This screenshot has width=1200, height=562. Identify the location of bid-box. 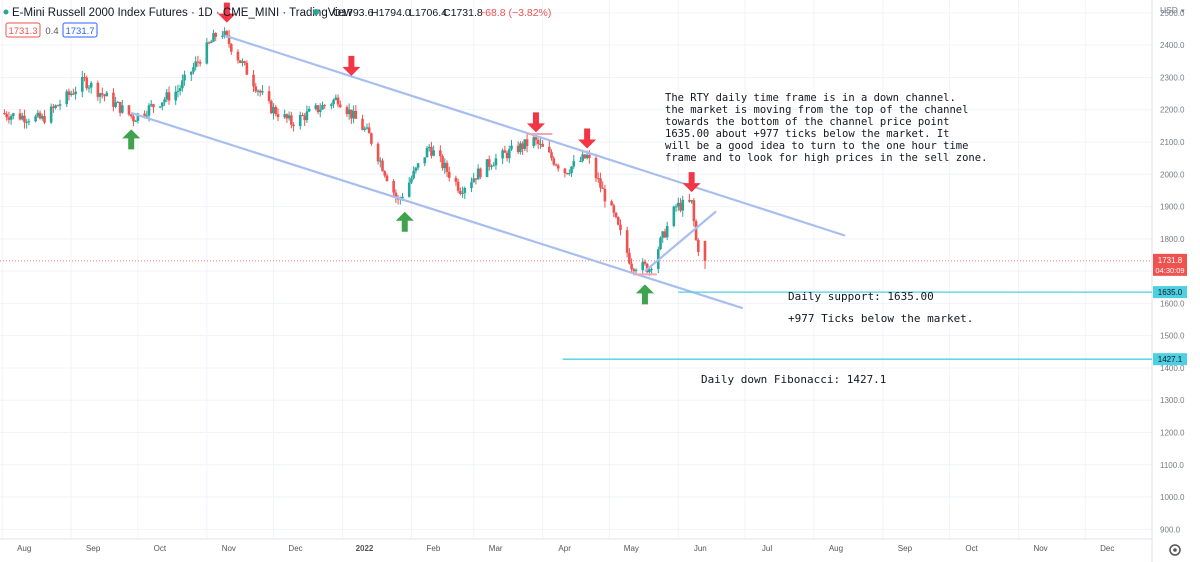
(23, 30).